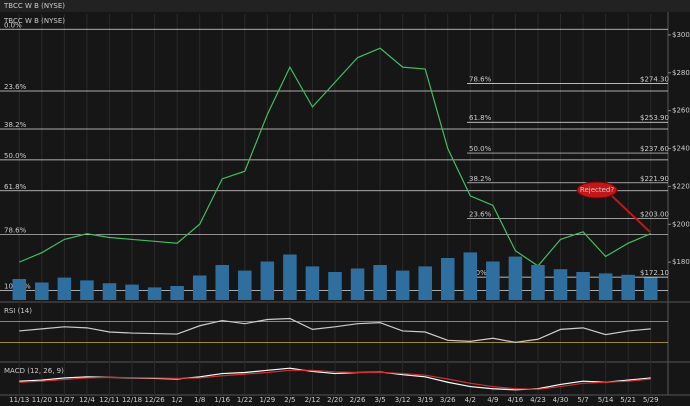 This screenshot has height=406, width=690. What do you see at coordinates (561, 400) in the screenshot?
I see `x-tick-label: 4/30` at bounding box center [561, 400].